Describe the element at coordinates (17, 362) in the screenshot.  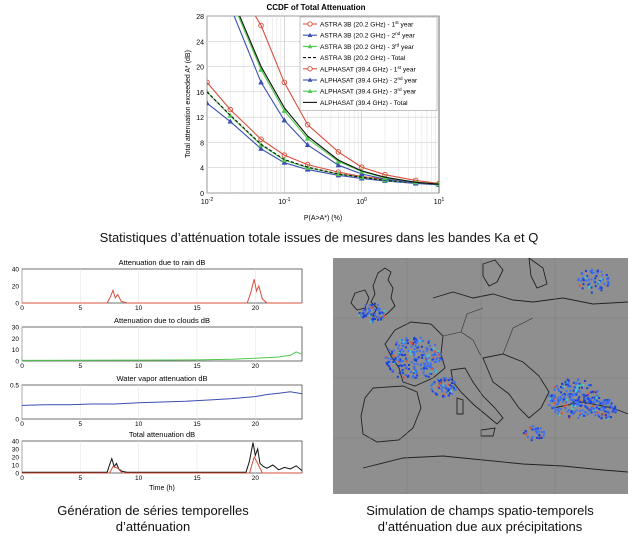
I see `time-series-y-tick: 0` at that location.